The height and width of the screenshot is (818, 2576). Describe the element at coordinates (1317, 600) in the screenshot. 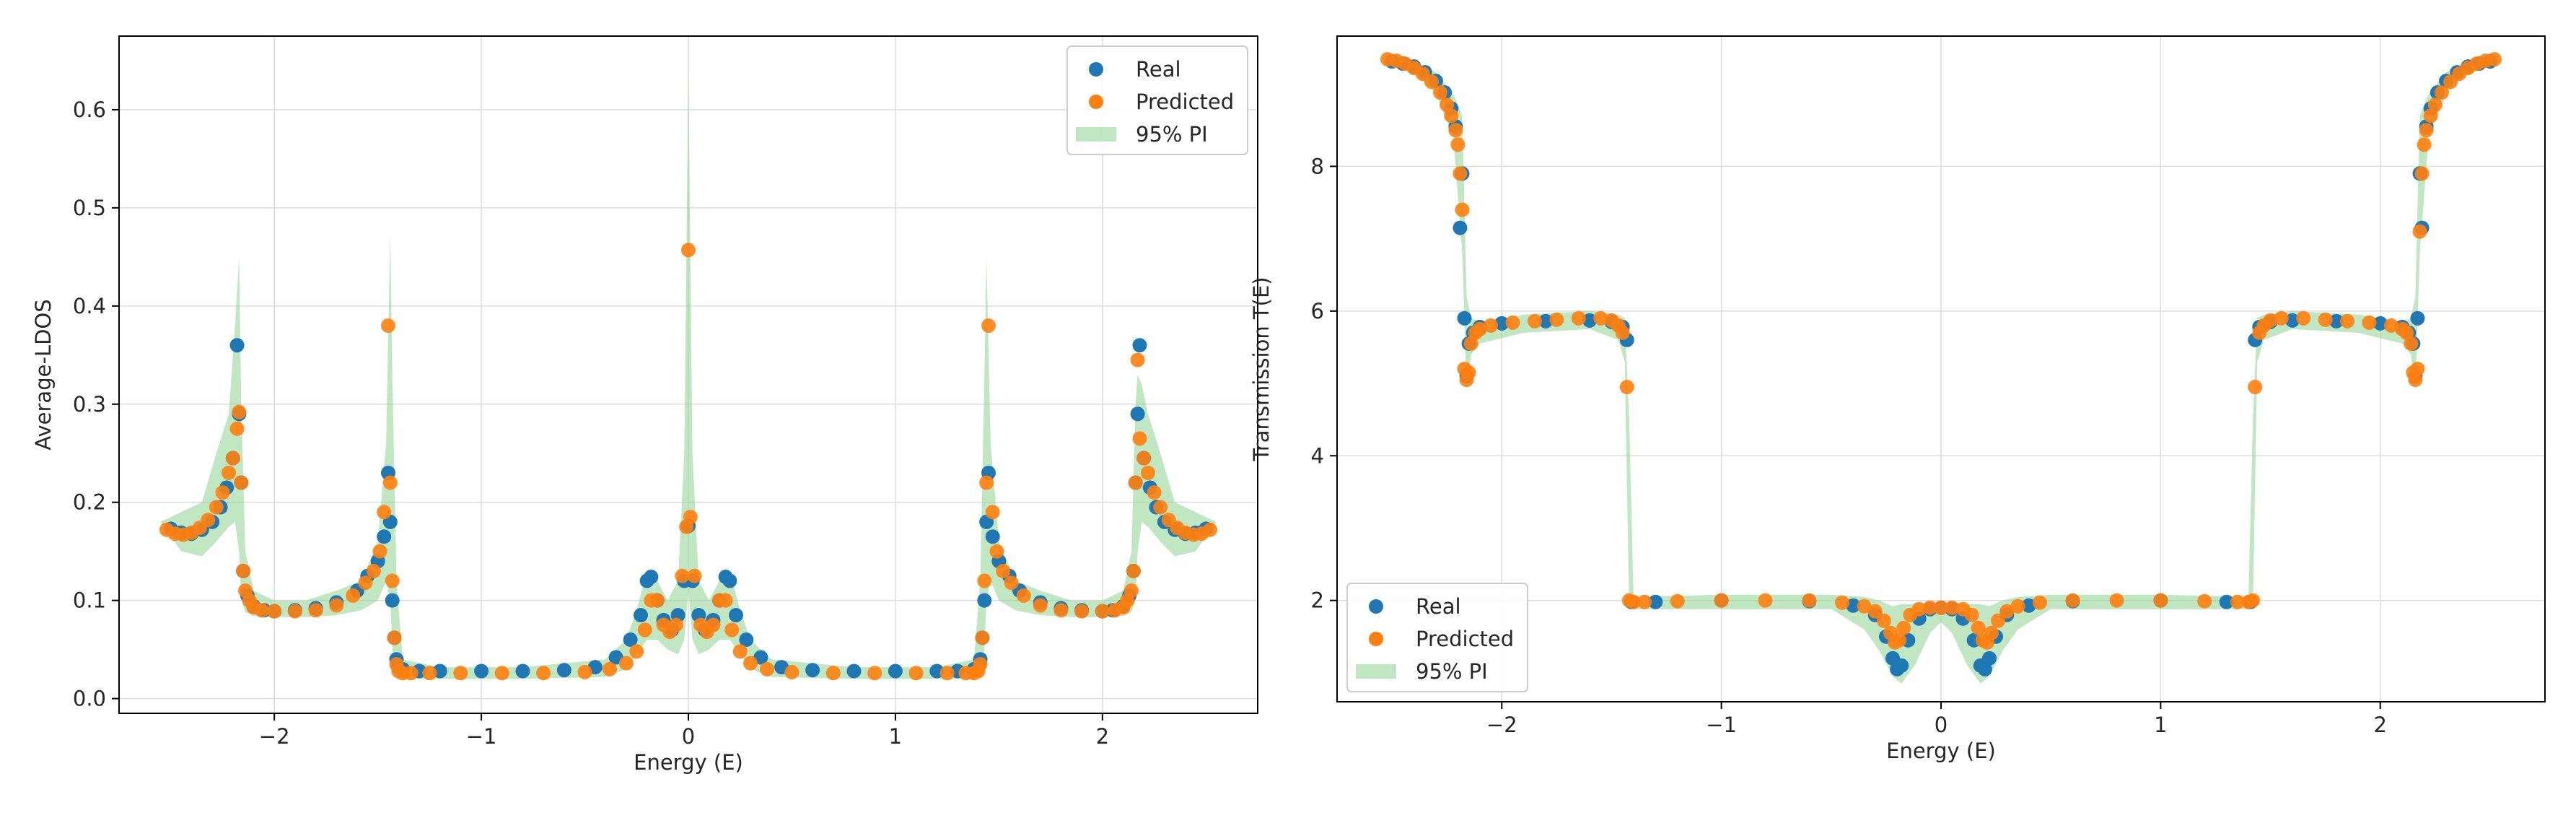

I see `transmission-y-tick-label: 2` at that location.